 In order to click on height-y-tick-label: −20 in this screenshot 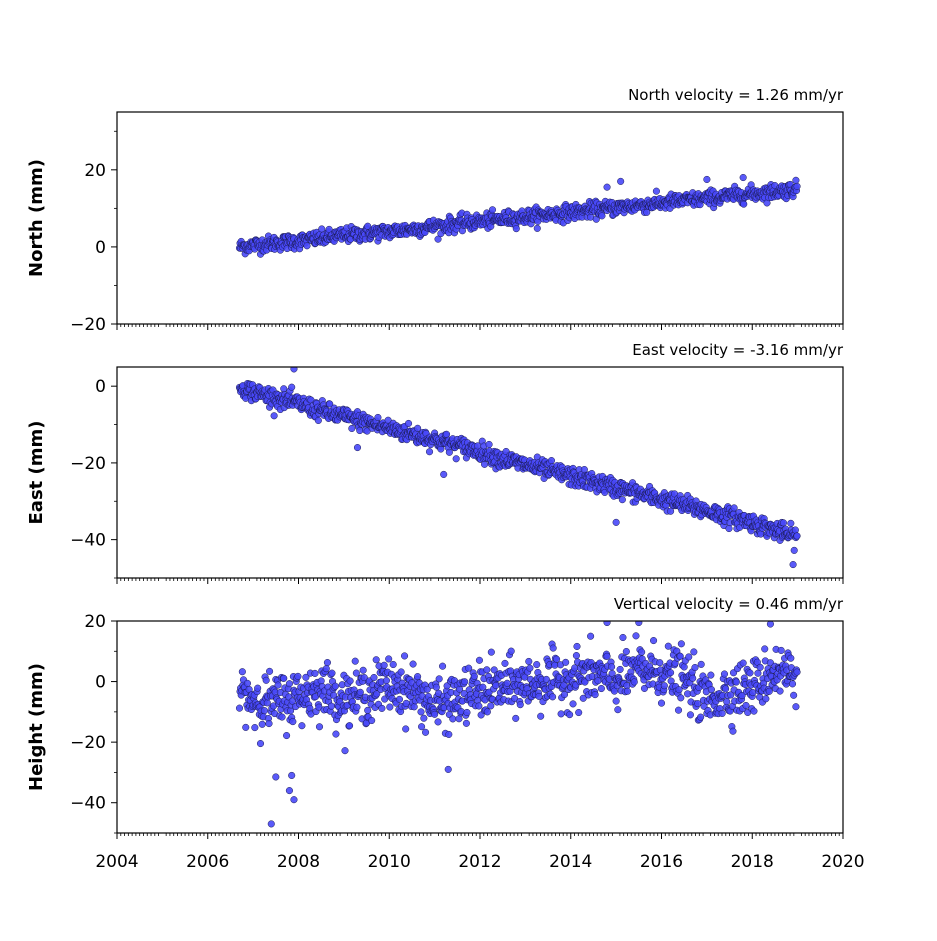, I will do `click(88, 743)`.